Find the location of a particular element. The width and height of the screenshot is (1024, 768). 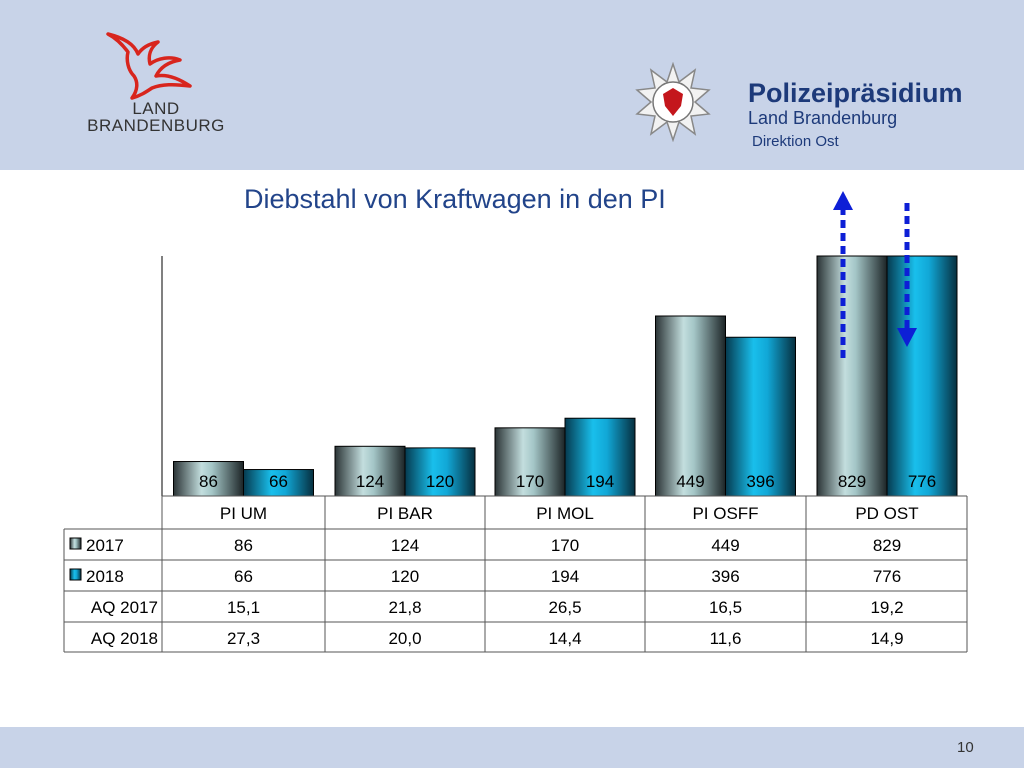

table-cell: 86 is located at coordinates (243, 545).